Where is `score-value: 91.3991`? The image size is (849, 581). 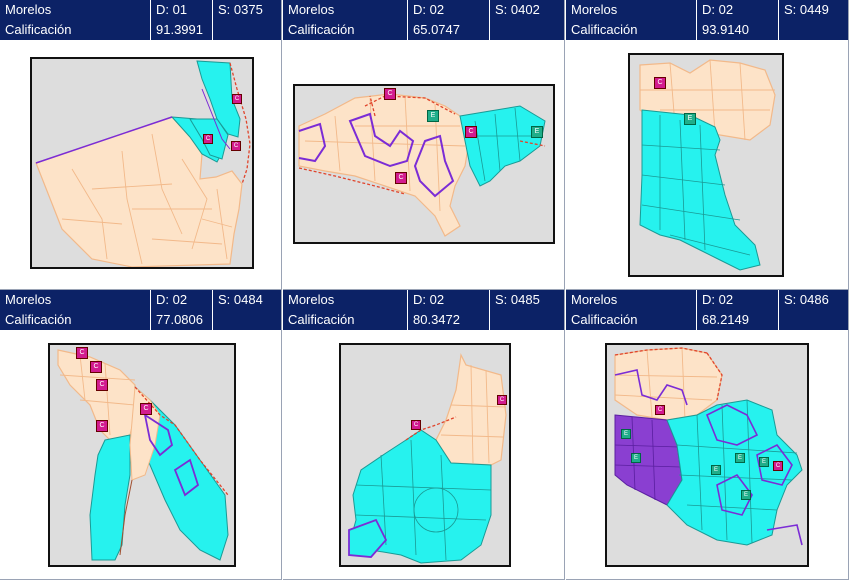
score-value: 91.3991 is located at coordinates (179, 29).